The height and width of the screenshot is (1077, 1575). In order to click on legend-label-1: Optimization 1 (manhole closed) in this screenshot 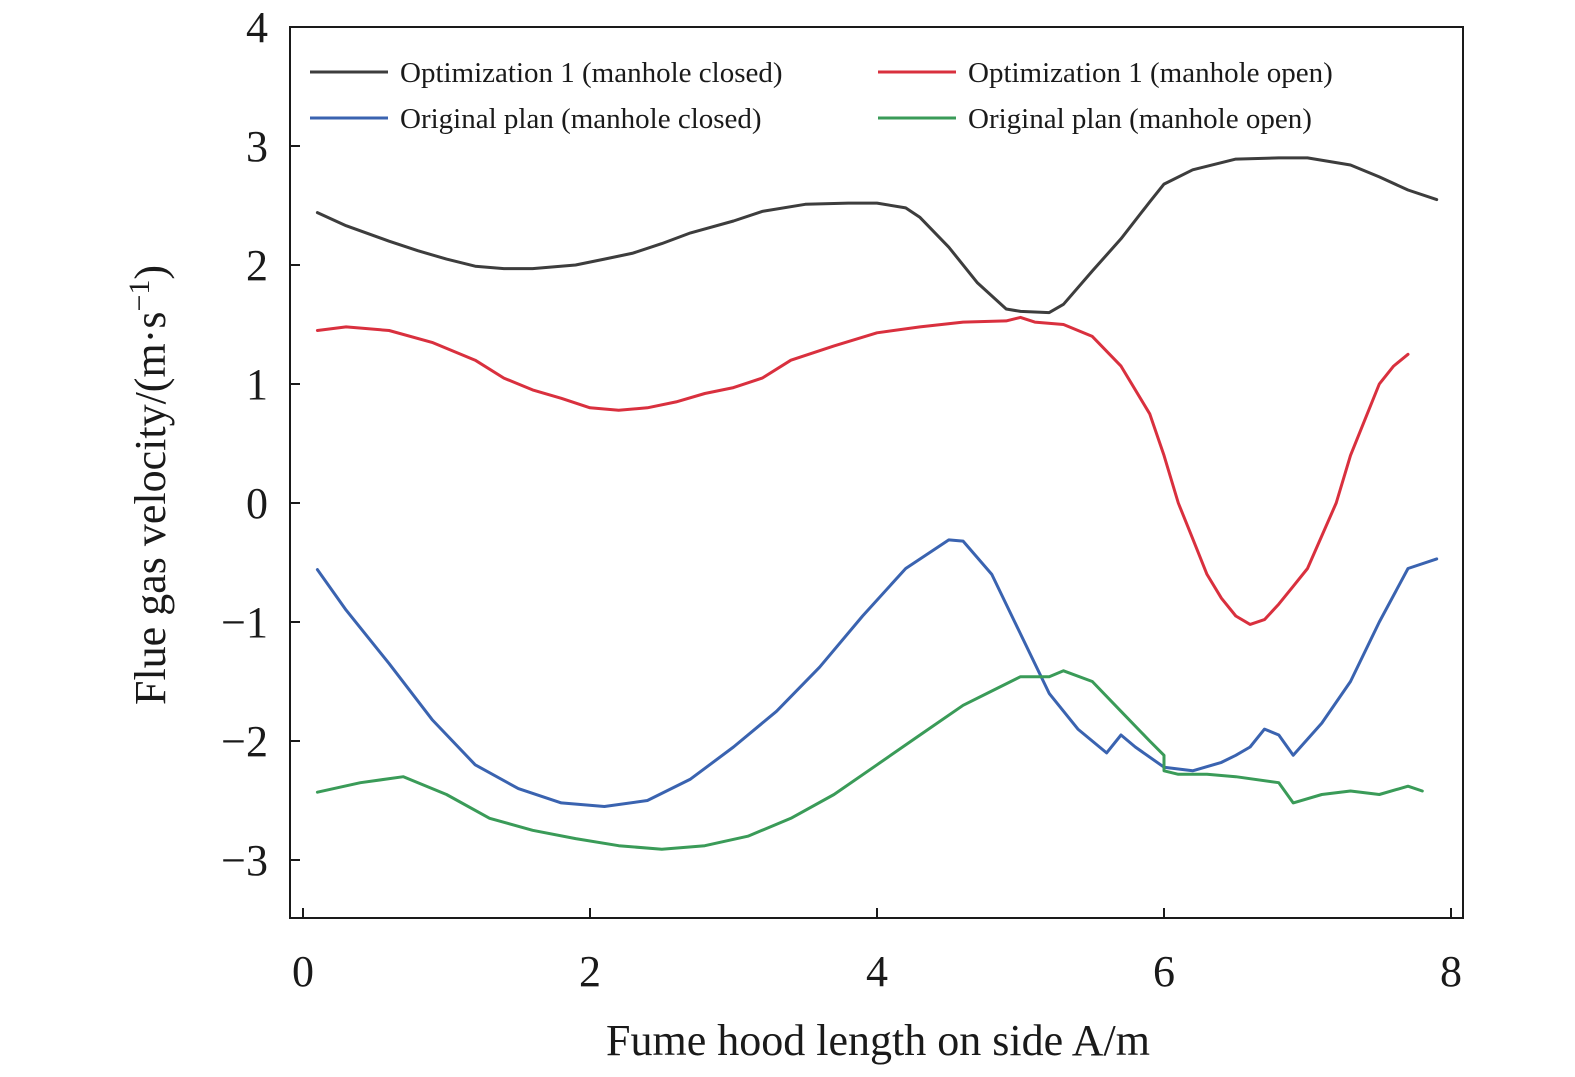, I will do `click(591, 73)`.